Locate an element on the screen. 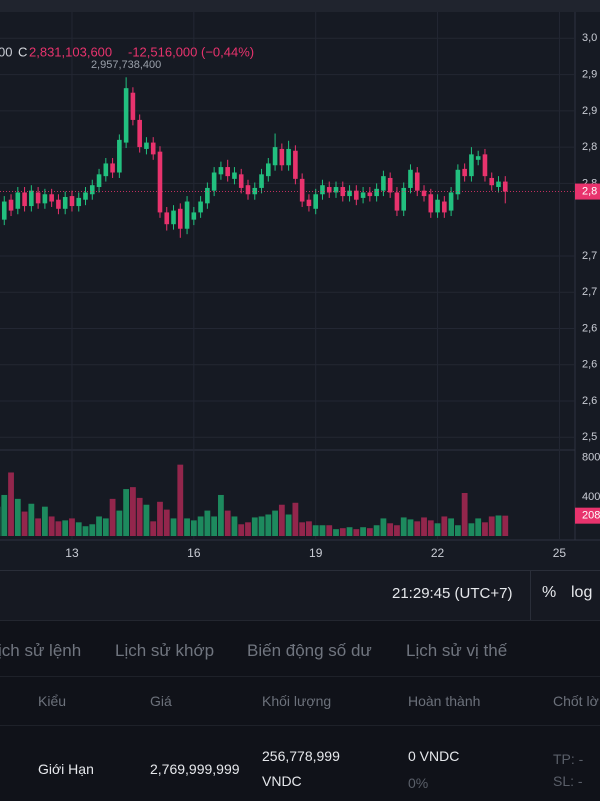  volume-tick-label: 800 is located at coordinates (591, 458).